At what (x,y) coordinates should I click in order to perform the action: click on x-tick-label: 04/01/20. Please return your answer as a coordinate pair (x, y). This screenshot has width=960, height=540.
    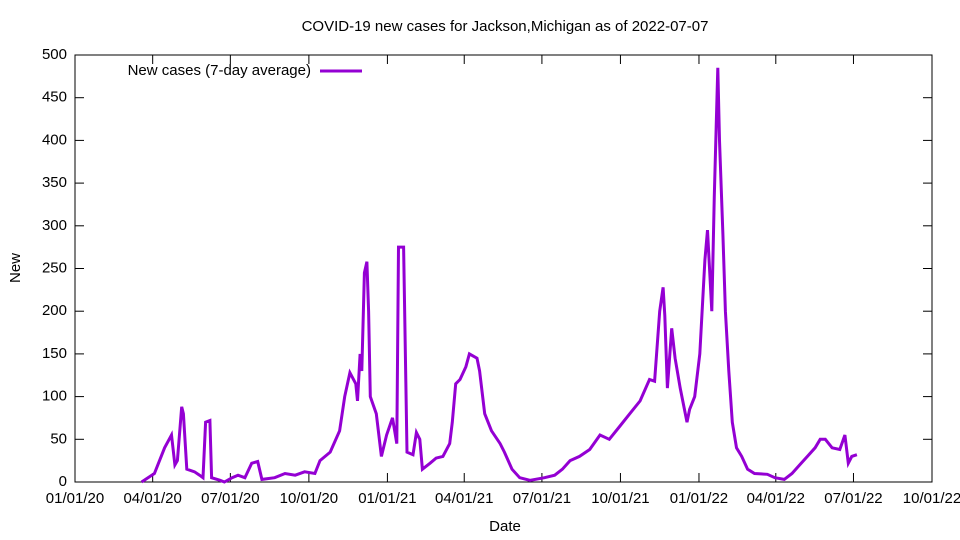
    Looking at the image, I should click on (152, 498).